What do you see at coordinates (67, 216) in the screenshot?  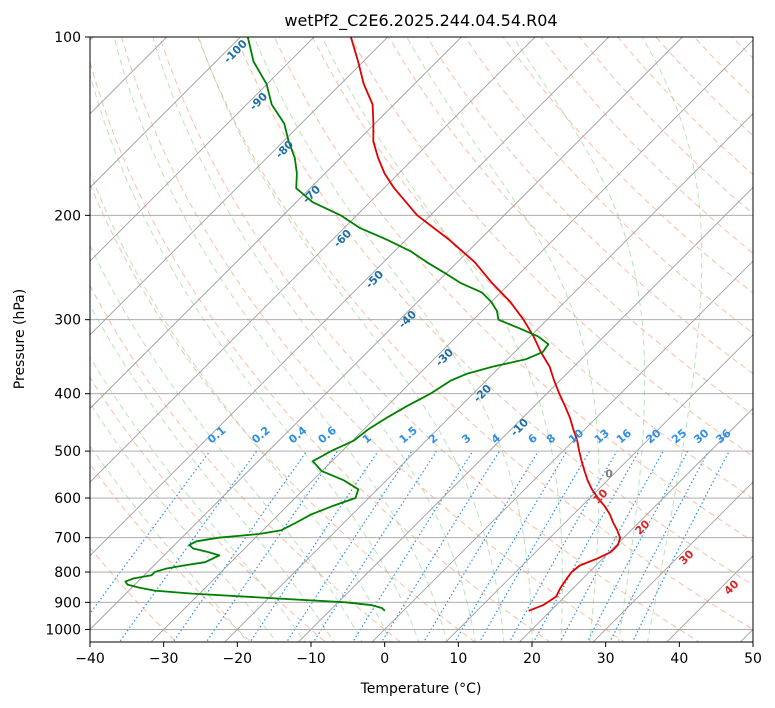 I see `y-tick-label: 200` at bounding box center [67, 216].